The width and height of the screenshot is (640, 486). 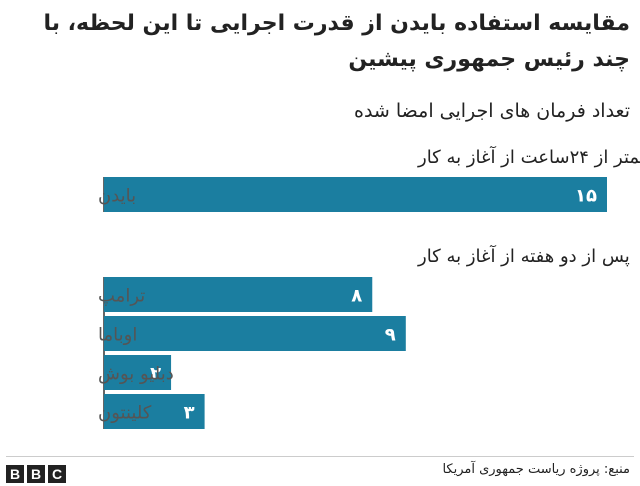 What do you see at coordinates (356, 296) in the screenshot?
I see `bar-value-label: ۸` at bounding box center [356, 296].